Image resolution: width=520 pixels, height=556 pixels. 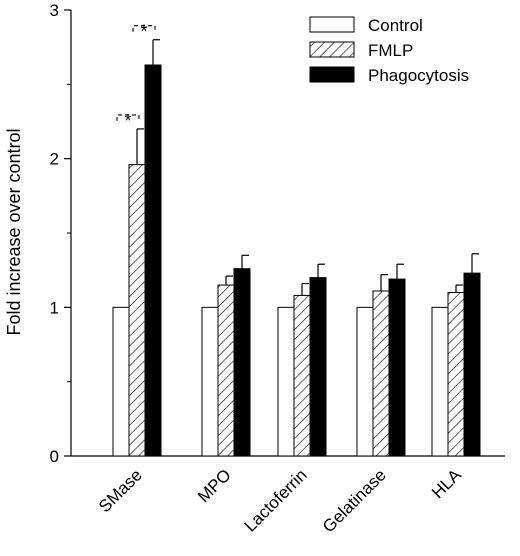 What do you see at coordinates (214, 485) in the screenshot?
I see `x-category-label: MPO` at bounding box center [214, 485].